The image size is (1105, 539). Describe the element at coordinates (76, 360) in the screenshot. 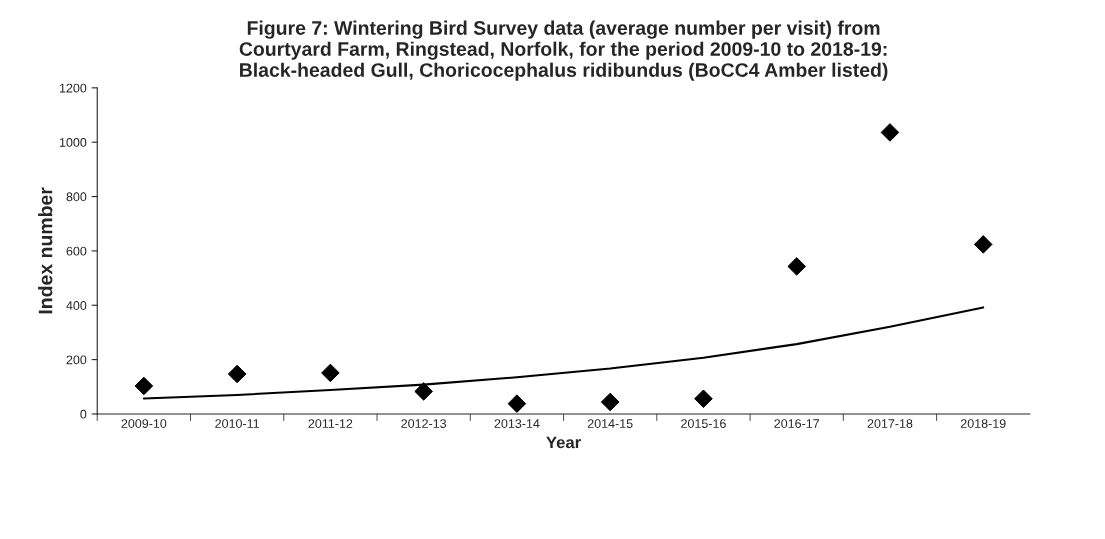

I see `y-tick-label: 200` at that location.